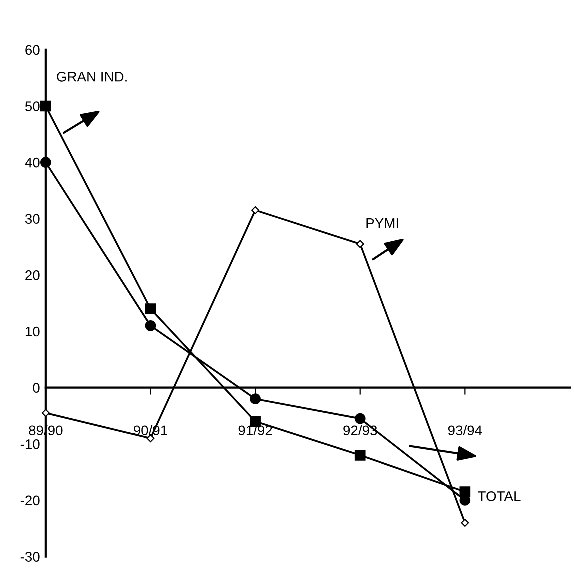 The width and height of the screenshot is (574, 574). Describe the element at coordinates (32, 219) in the screenshot. I see `y-tick-label: 30` at that location.